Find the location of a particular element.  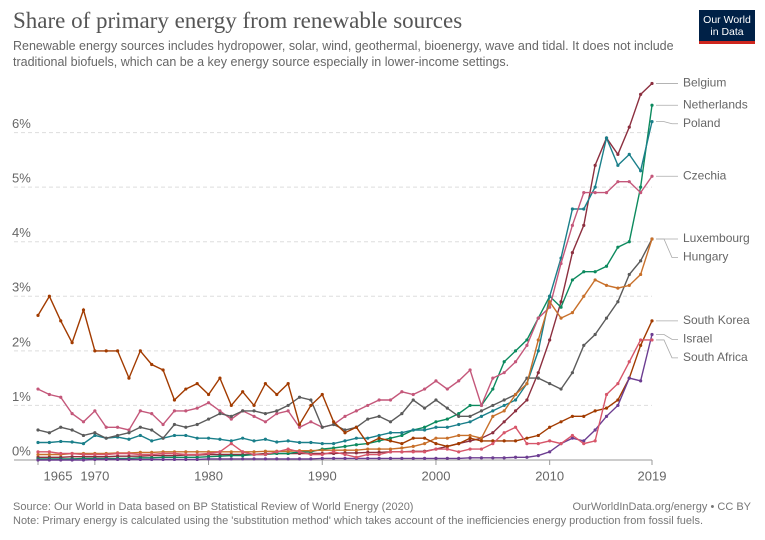

legend-label: Czechia is located at coordinates (705, 175).